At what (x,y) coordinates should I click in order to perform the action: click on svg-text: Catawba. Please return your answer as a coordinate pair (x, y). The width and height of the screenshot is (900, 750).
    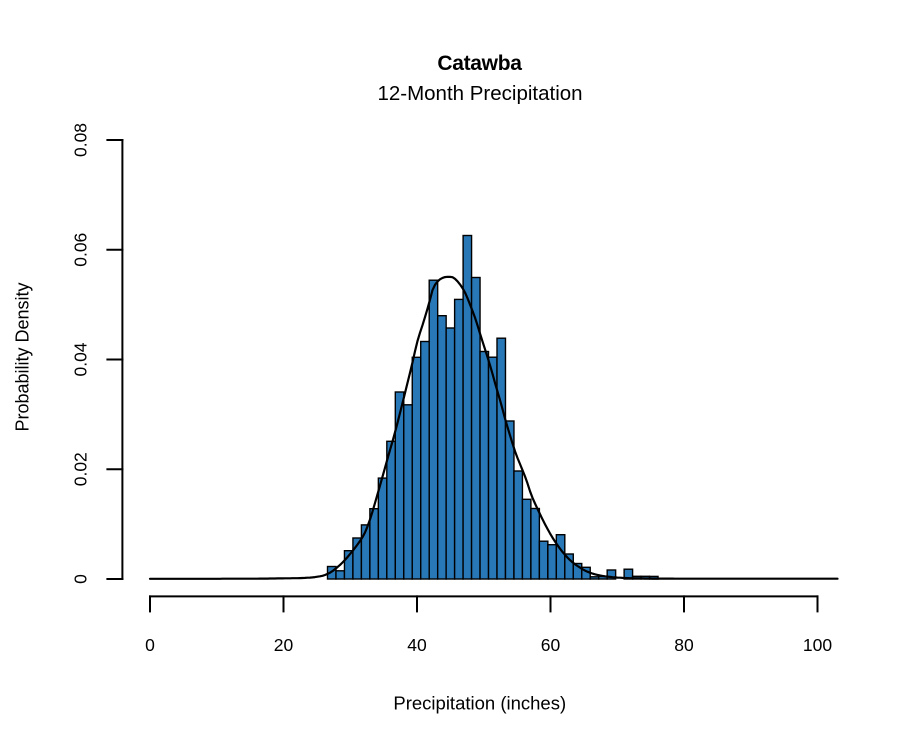
    Looking at the image, I should click on (479, 63).